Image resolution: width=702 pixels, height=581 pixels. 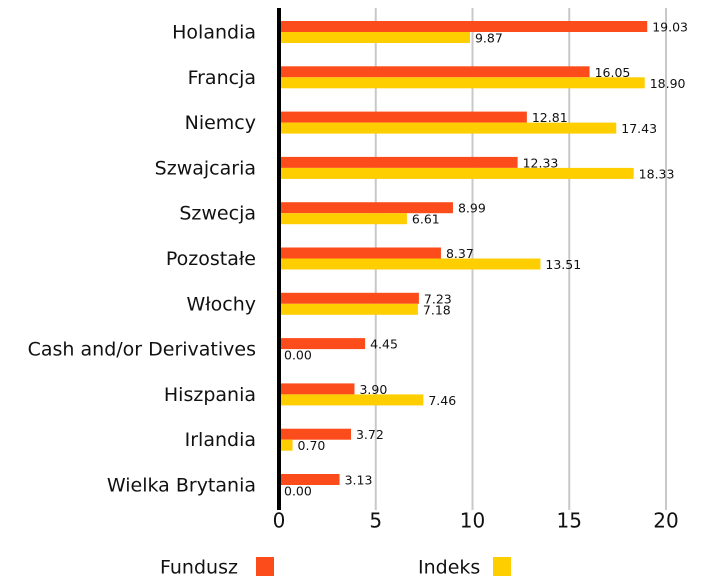 What do you see at coordinates (613, 72) in the screenshot?
I see `value-label: 16.05` at bounding box center [613, 72].